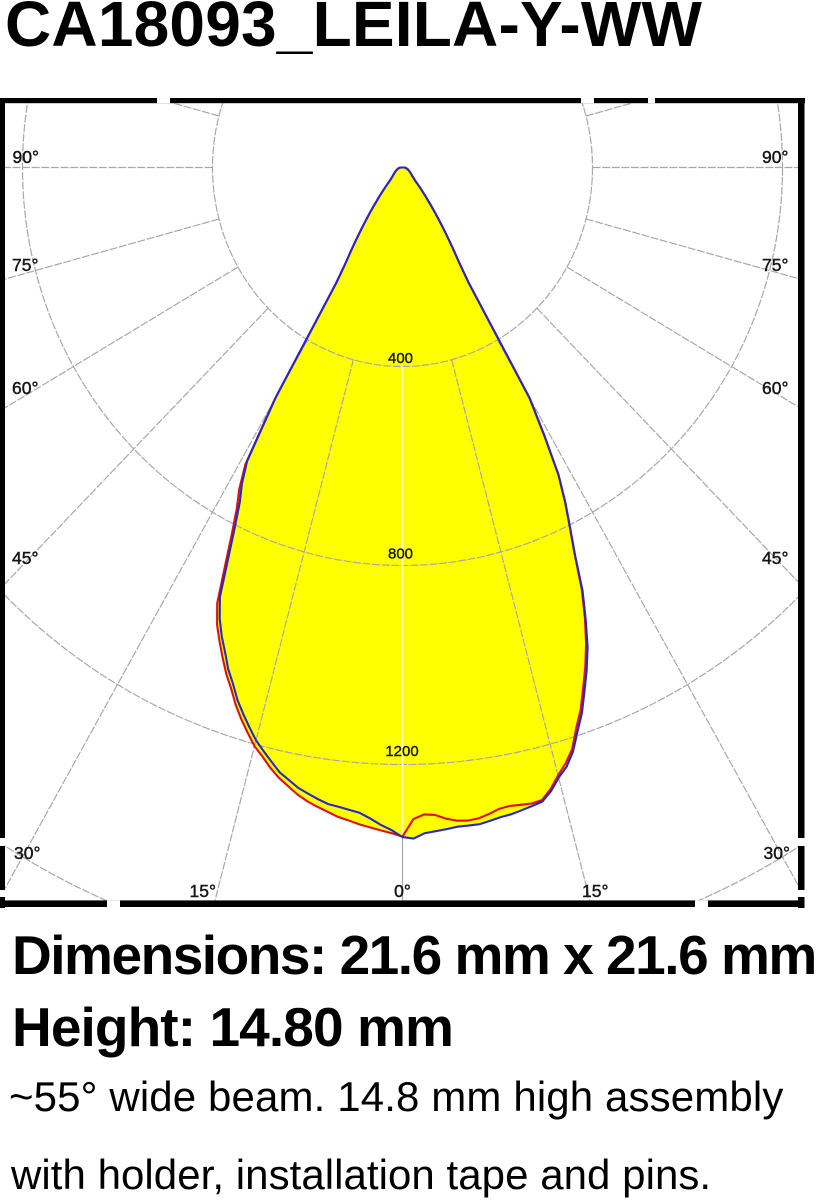 The image size is (820, 1200). Describe the element at coordinates (402, 891) in the screenshot. I see `svg-text: 0°` at that location.